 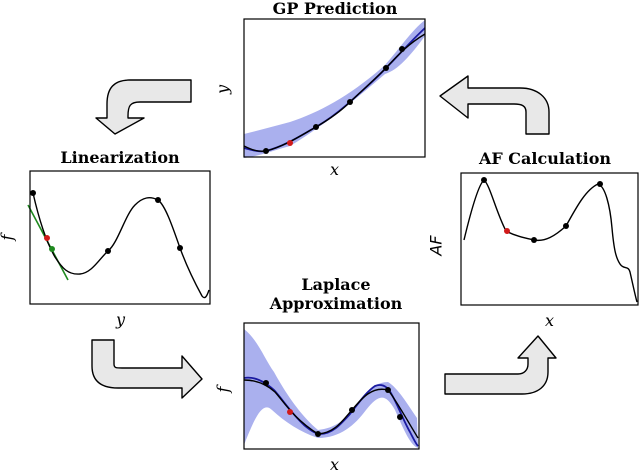 I want to click on gp-prediction-title: GP Prediction, so click(x=335, y=9).